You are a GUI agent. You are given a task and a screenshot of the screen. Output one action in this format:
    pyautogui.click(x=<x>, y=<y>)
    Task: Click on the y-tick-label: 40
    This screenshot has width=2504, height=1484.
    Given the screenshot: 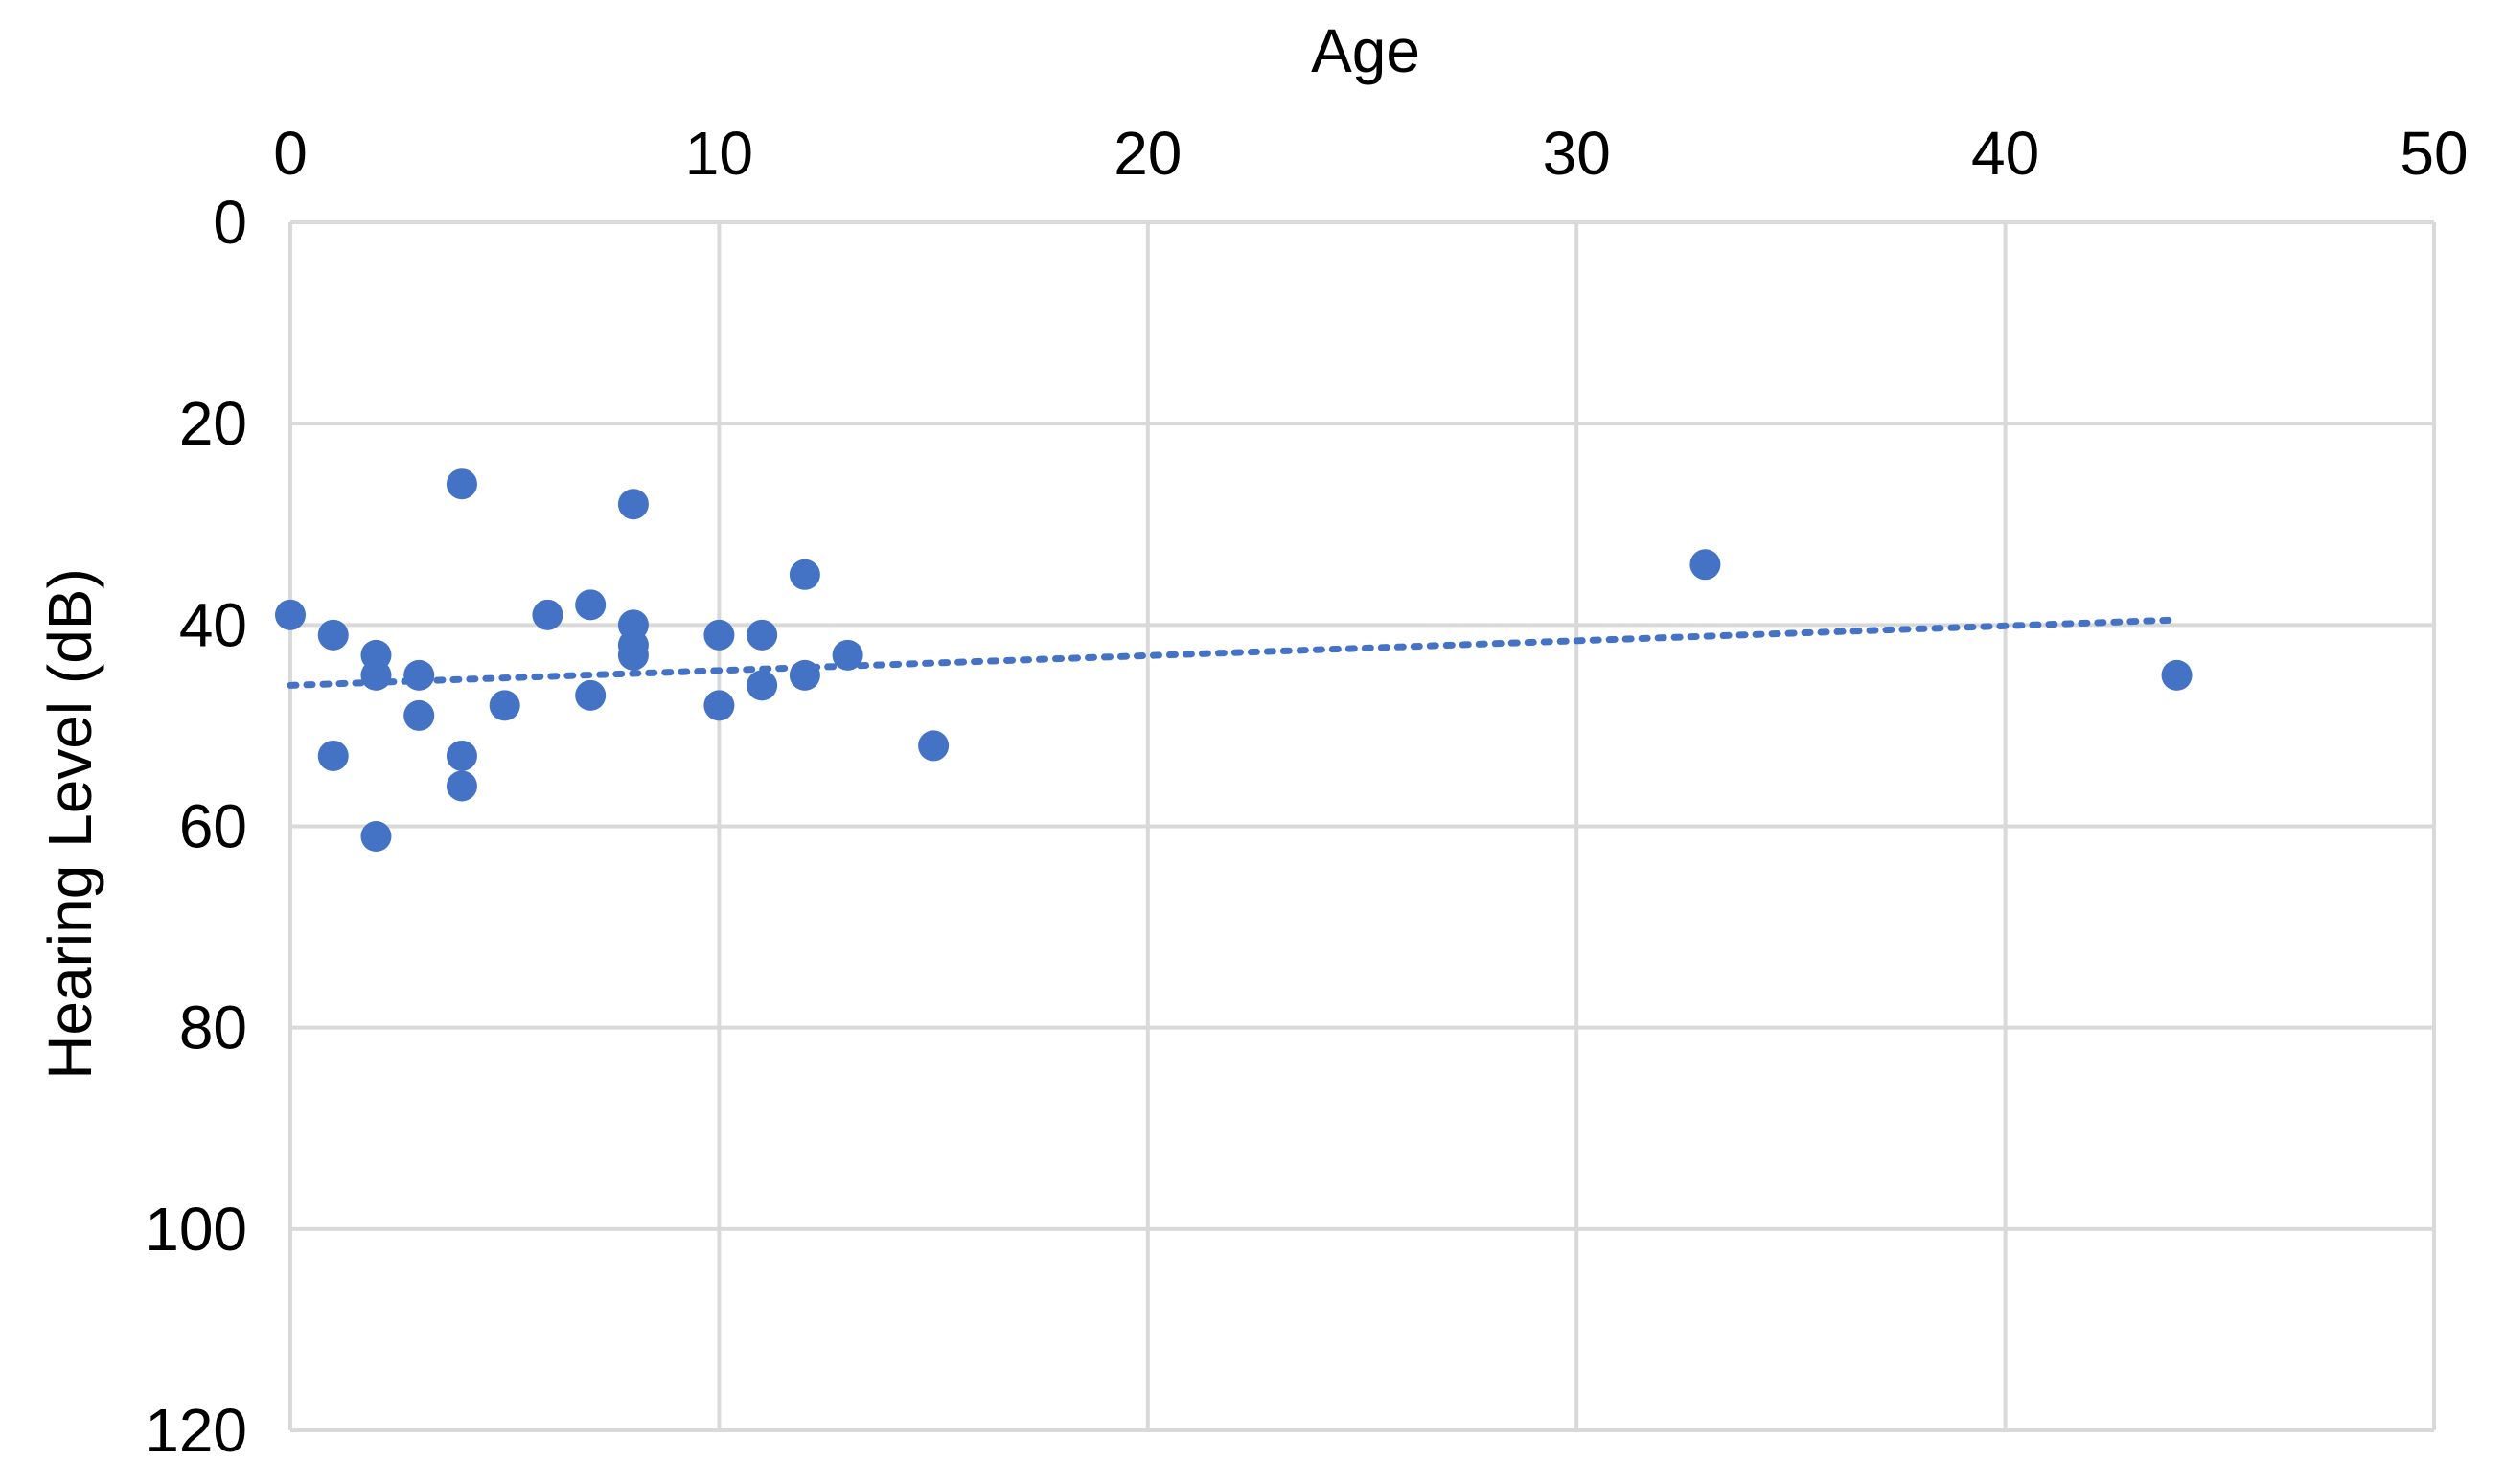 What is the action you would take?
    pyautogui.click(x=213, y=624)
    